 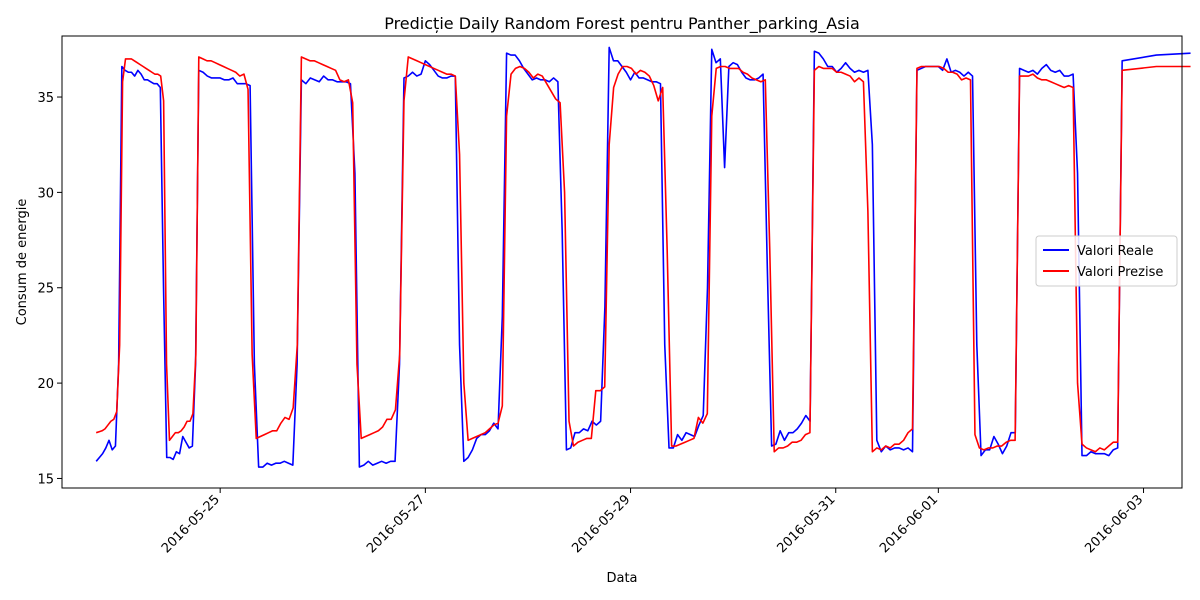 I want to click on legend-label-1: Valori Reale, so click(x=1115, y=251).